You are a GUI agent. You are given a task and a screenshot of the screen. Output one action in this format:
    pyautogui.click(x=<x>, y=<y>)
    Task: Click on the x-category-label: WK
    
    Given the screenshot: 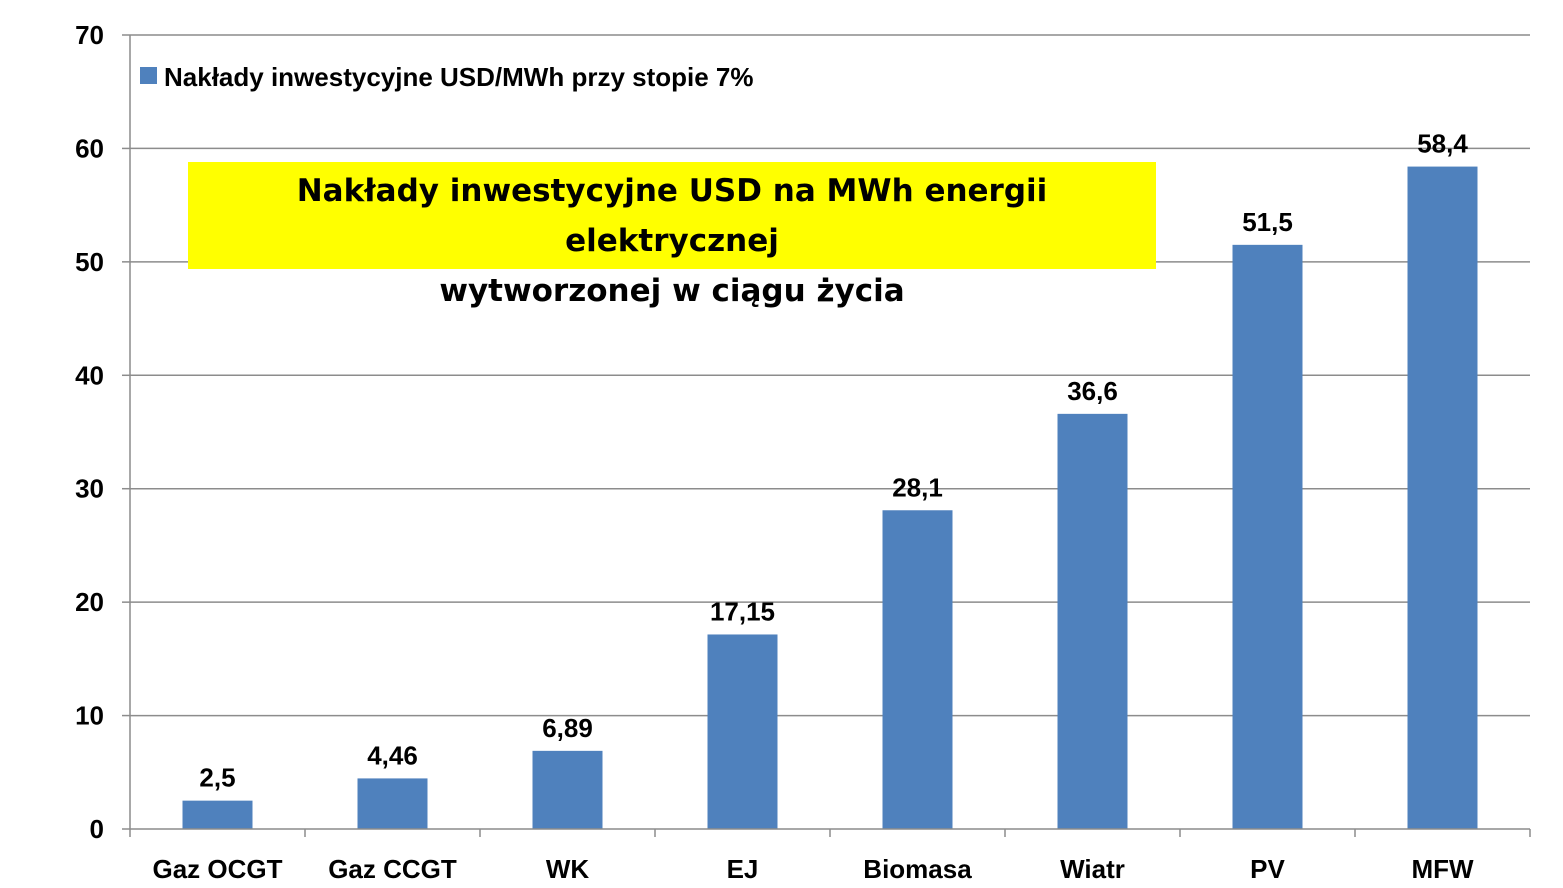 What is the action you would take?
    pyautogui.click(x=568, y=869)
    